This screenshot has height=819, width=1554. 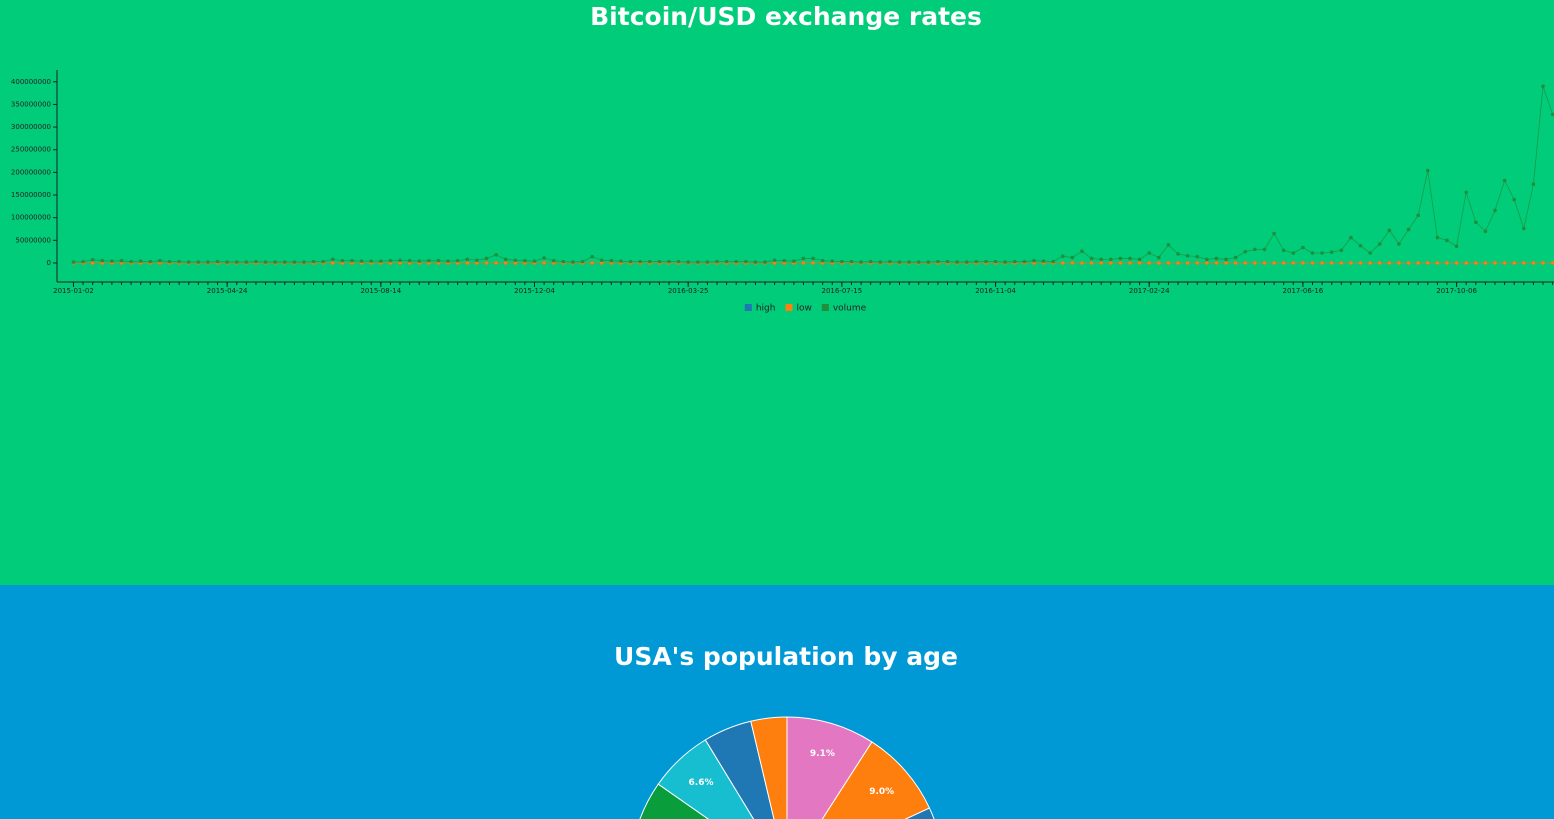 I want to click on x-tick-label: 2015-01-02, so click(x=73, y=291).